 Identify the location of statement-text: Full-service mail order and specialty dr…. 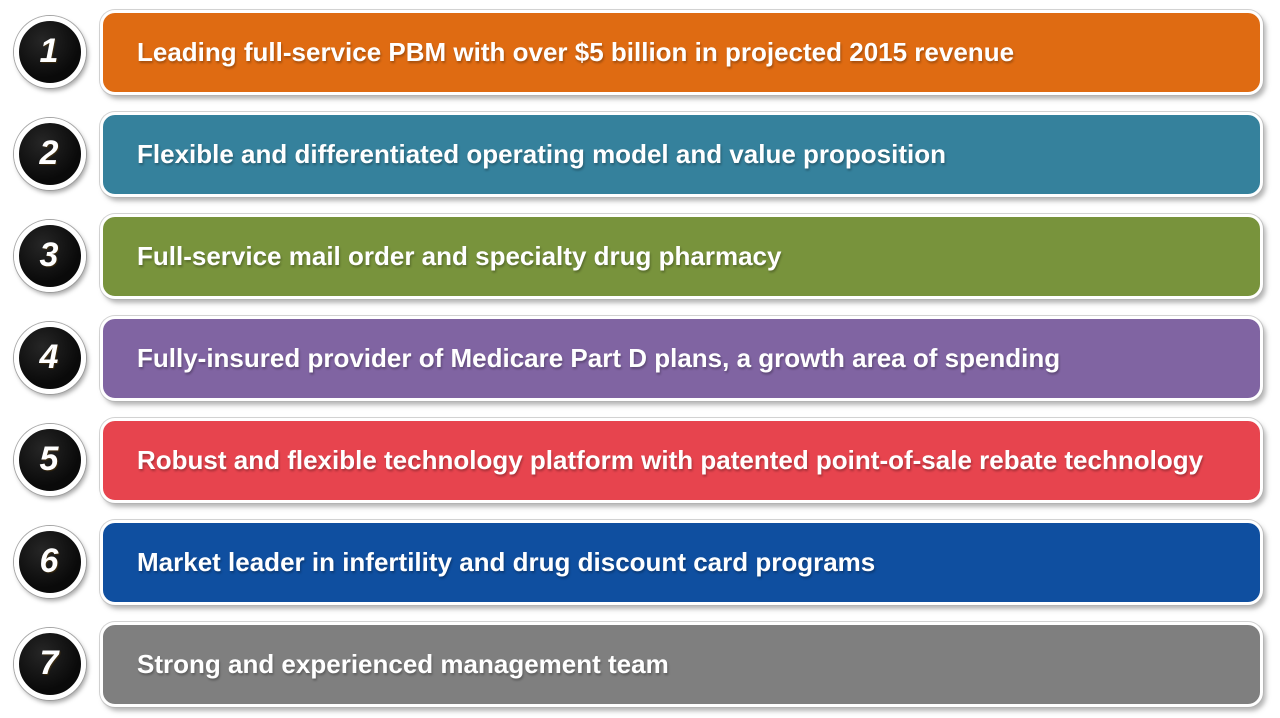
(459, 256).